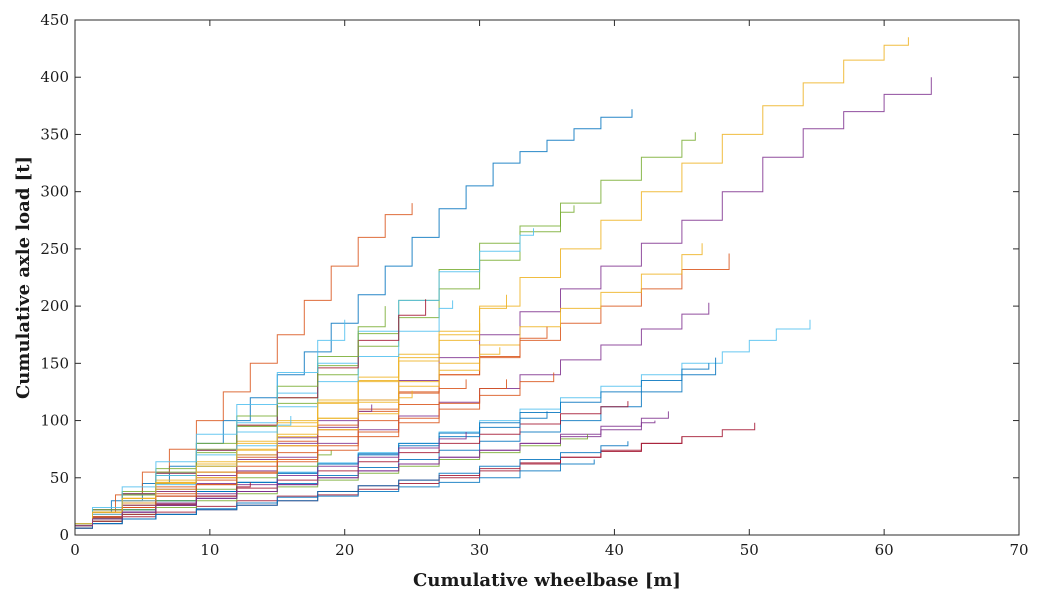 The image size is (1043, 594). Describe the element at coordinates (54, 363) in the screenshot. I see `y-tick-label: 150` at that location.